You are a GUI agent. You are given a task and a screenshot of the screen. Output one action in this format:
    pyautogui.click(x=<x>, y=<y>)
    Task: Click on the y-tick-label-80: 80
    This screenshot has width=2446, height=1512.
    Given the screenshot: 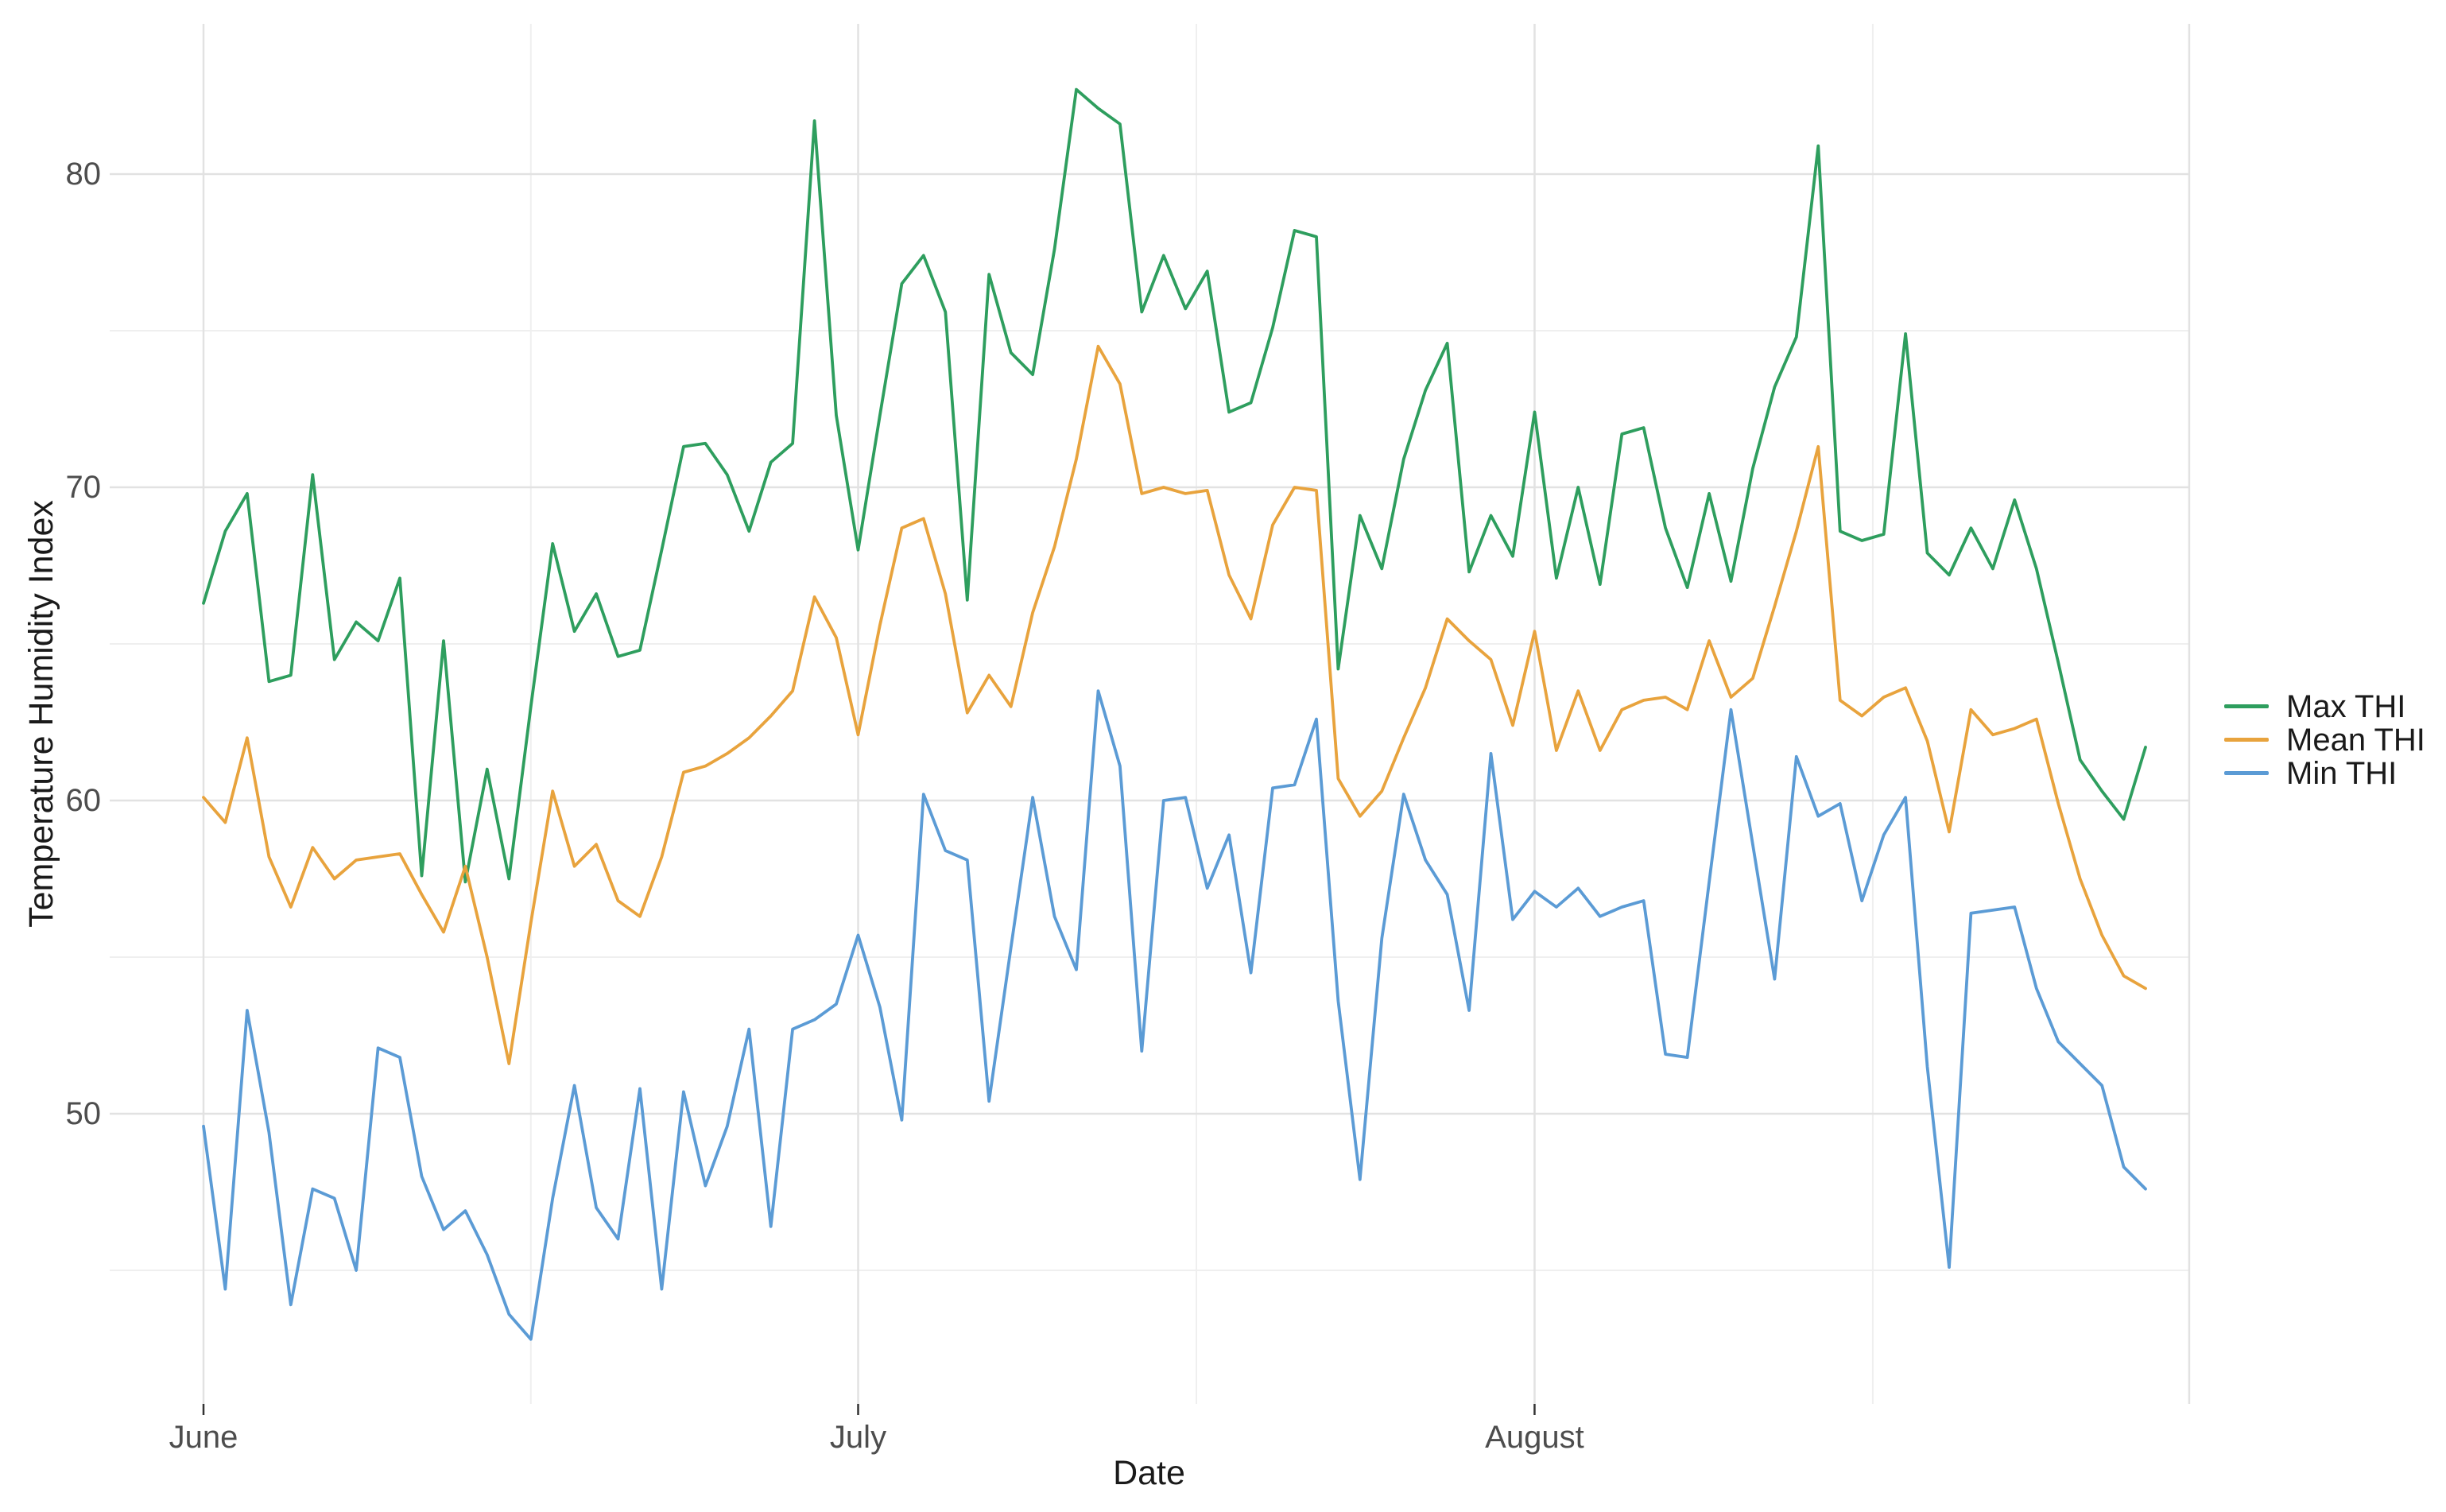 What is the action you would take?
    pyautogui.click(x=83, y=174)
    